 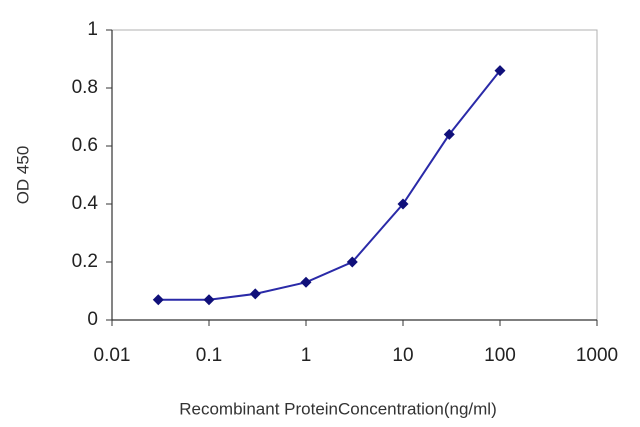 I want to click on x-tick-label: 10, so click(x=402, y=355).